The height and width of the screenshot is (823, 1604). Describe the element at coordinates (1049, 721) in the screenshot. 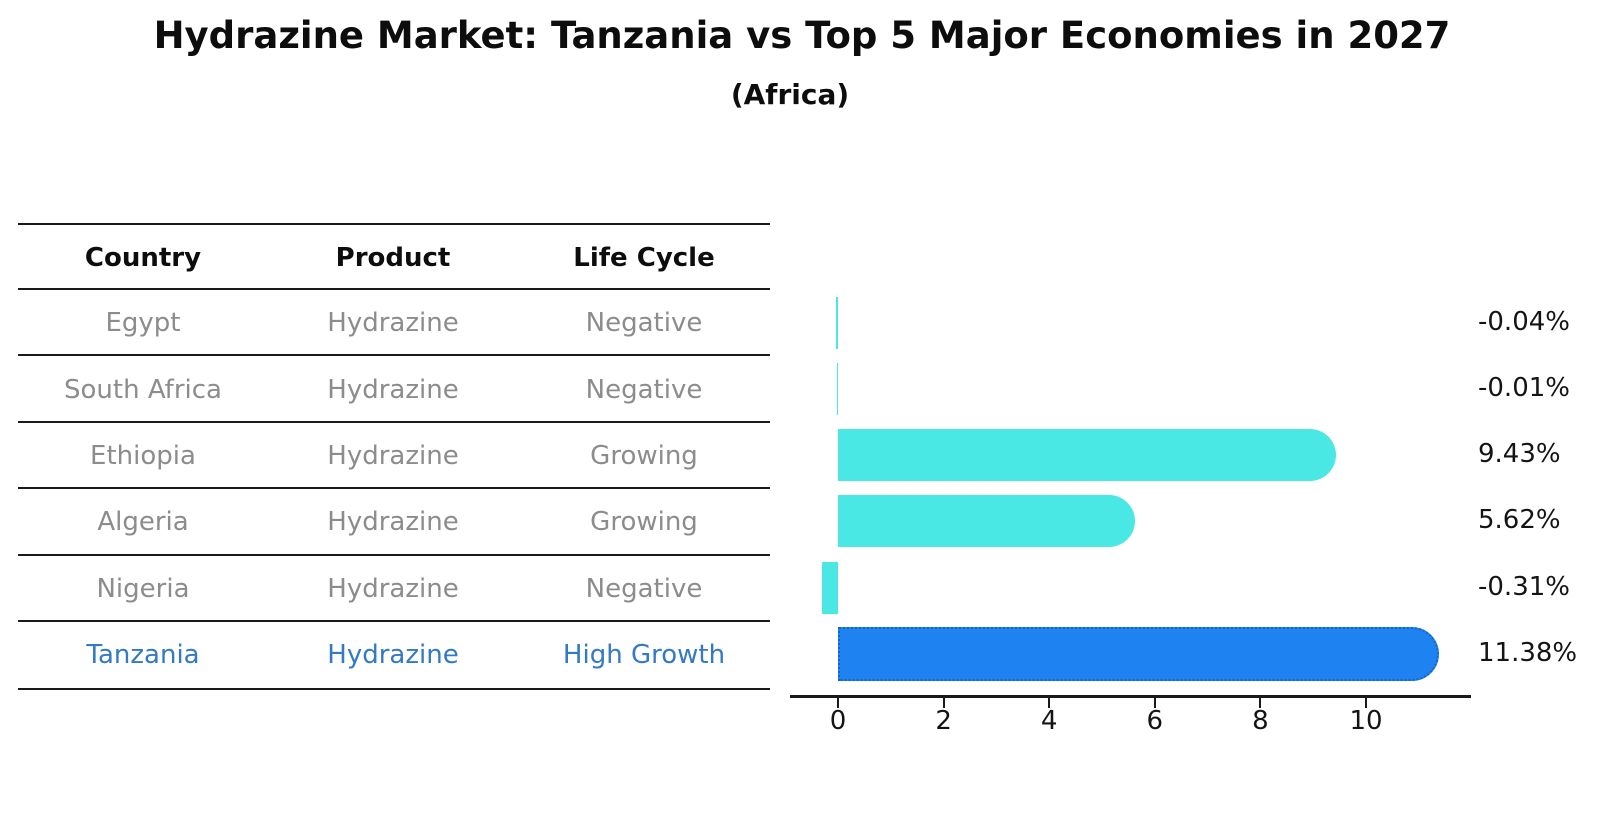

I see `x-axis-tick-label: 4` at that location.